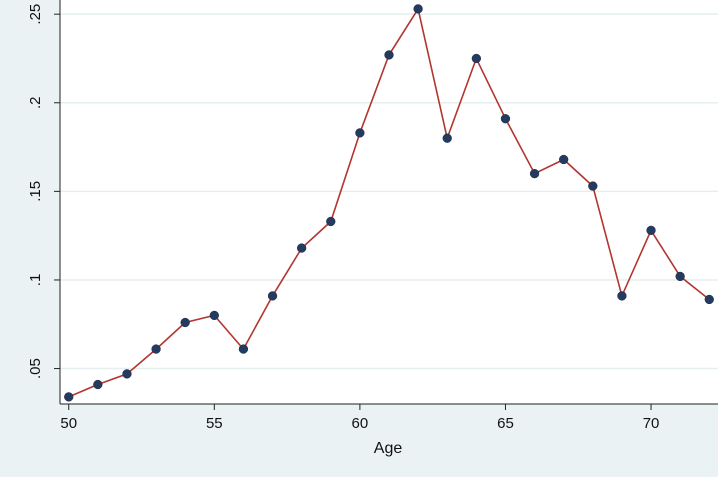 The width and height of the screenshot is (718, 477). Describe the element at coordinates (68, 423) in the screenshot. I see `x-tick-label: 50` at that location.